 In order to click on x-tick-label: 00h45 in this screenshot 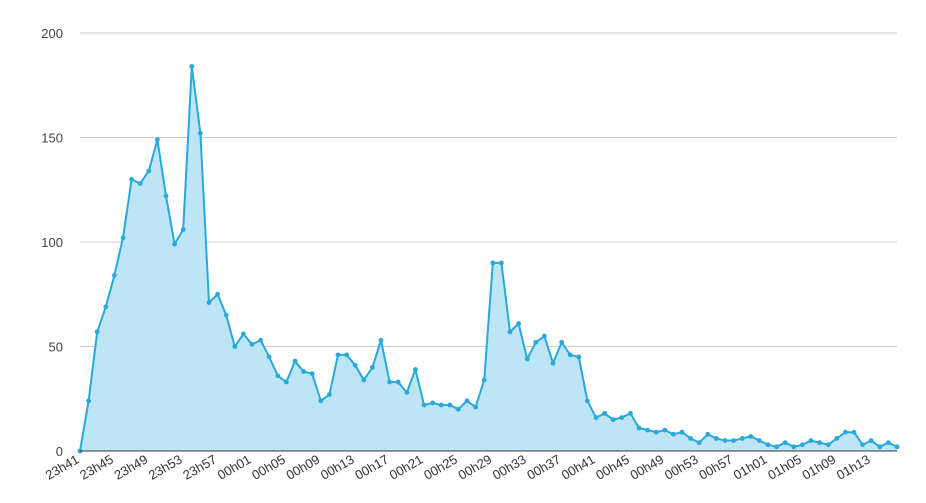, I will do `click(612, 467)`.